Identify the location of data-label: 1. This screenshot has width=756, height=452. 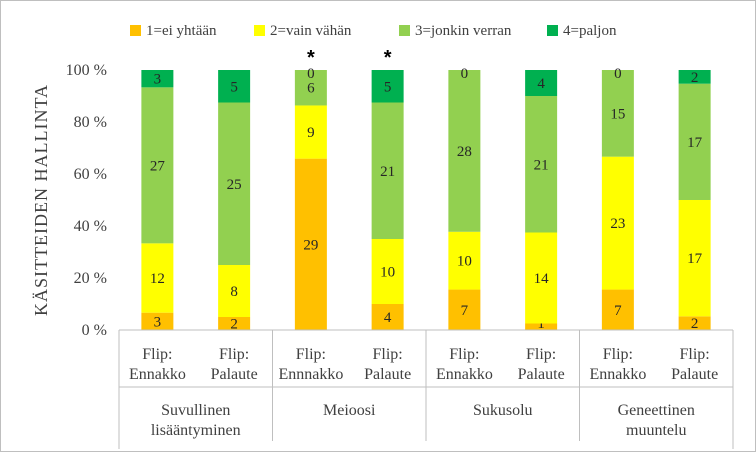
(541, 324).